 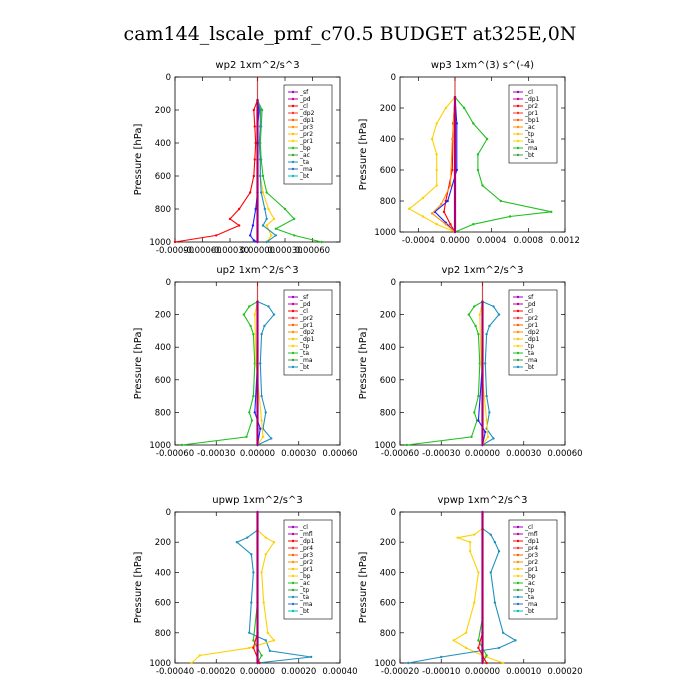 I want to click on y-tick-label: 0, so click(x=168, y=513).